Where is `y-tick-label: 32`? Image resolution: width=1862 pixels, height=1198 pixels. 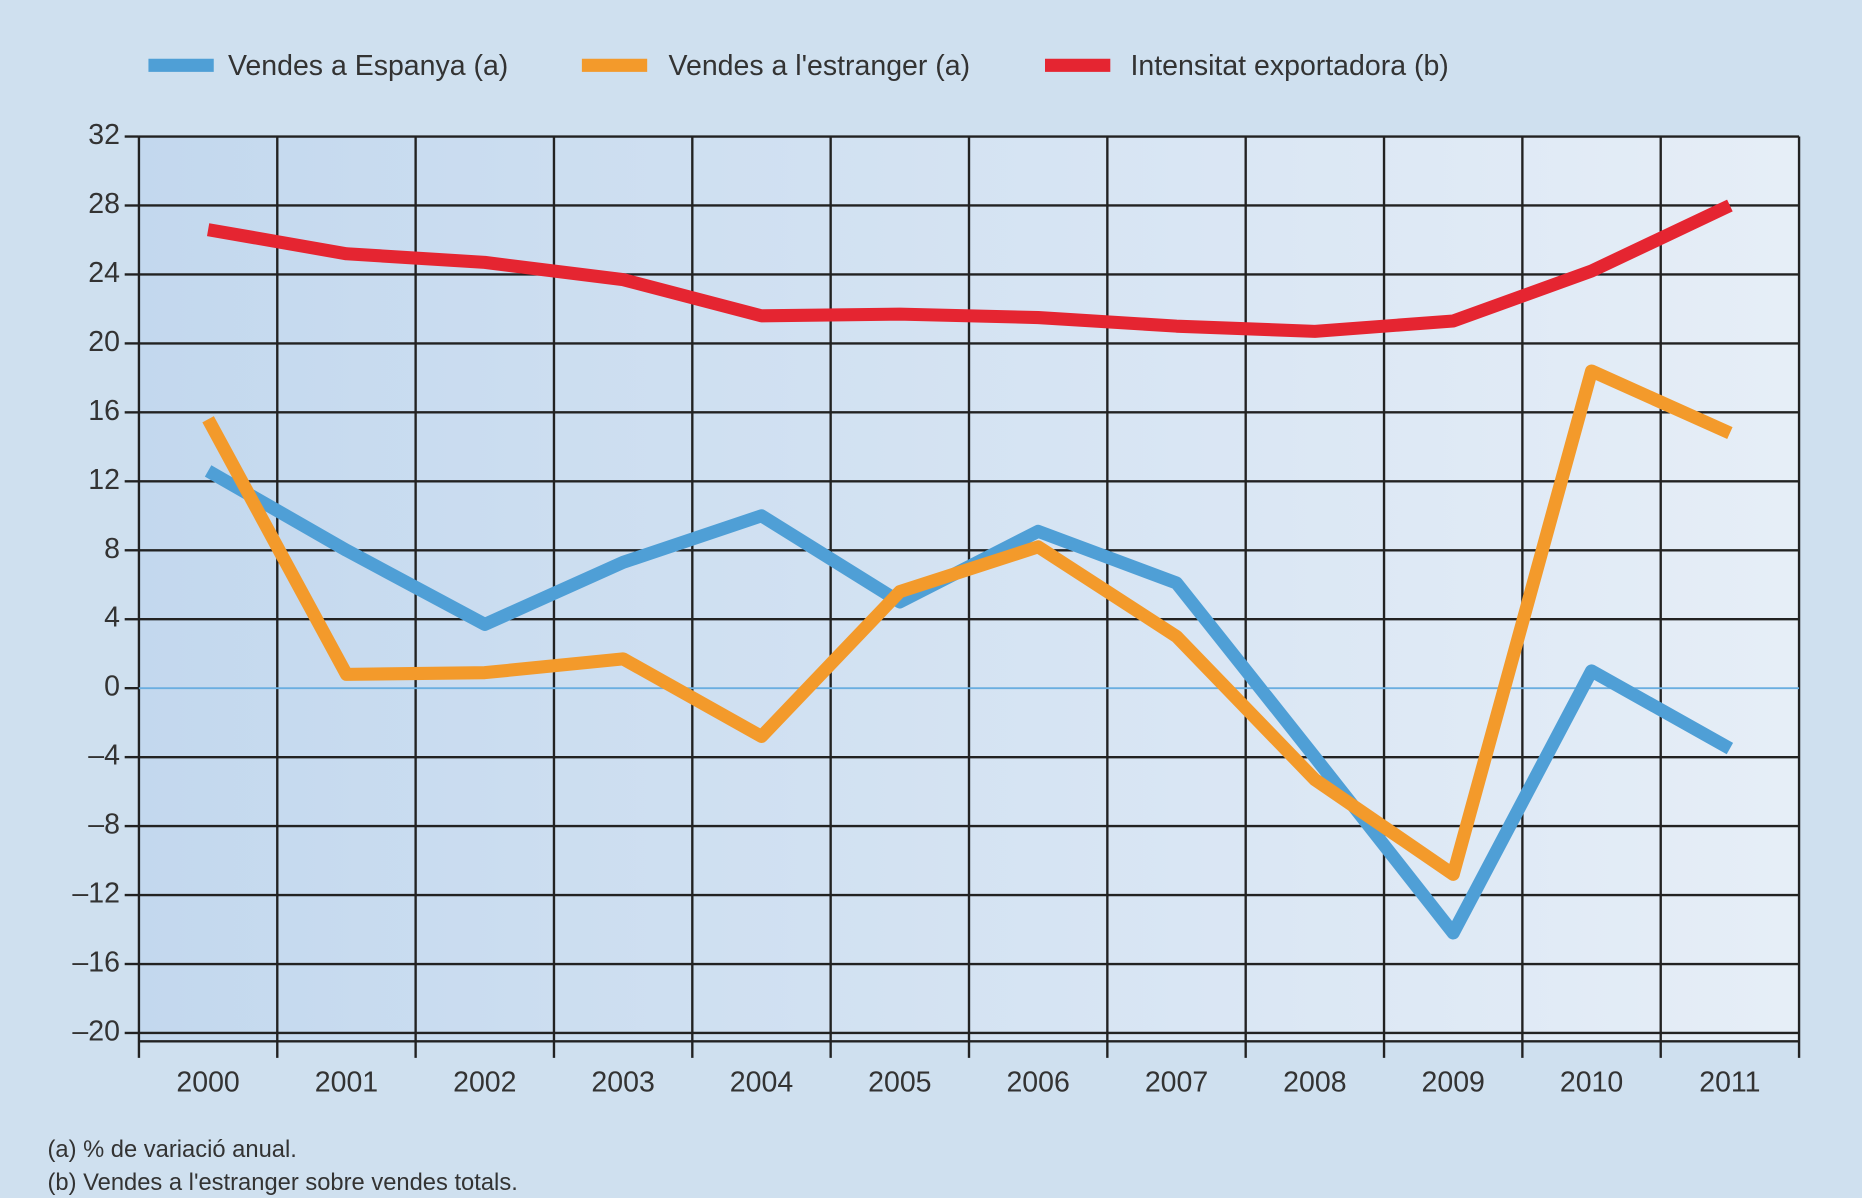 y-tick-label: 32 is located at coordinates (104, 135).